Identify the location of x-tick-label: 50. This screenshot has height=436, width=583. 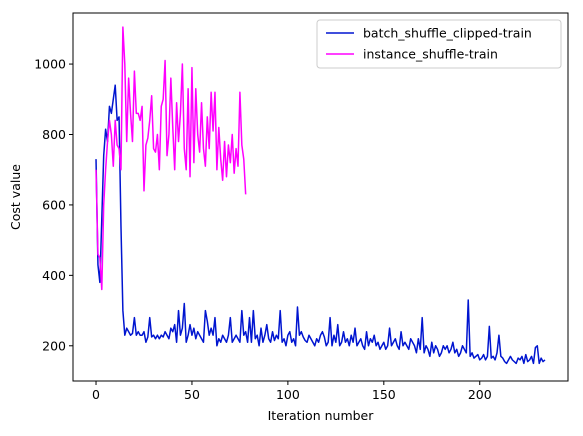
(192, 394).